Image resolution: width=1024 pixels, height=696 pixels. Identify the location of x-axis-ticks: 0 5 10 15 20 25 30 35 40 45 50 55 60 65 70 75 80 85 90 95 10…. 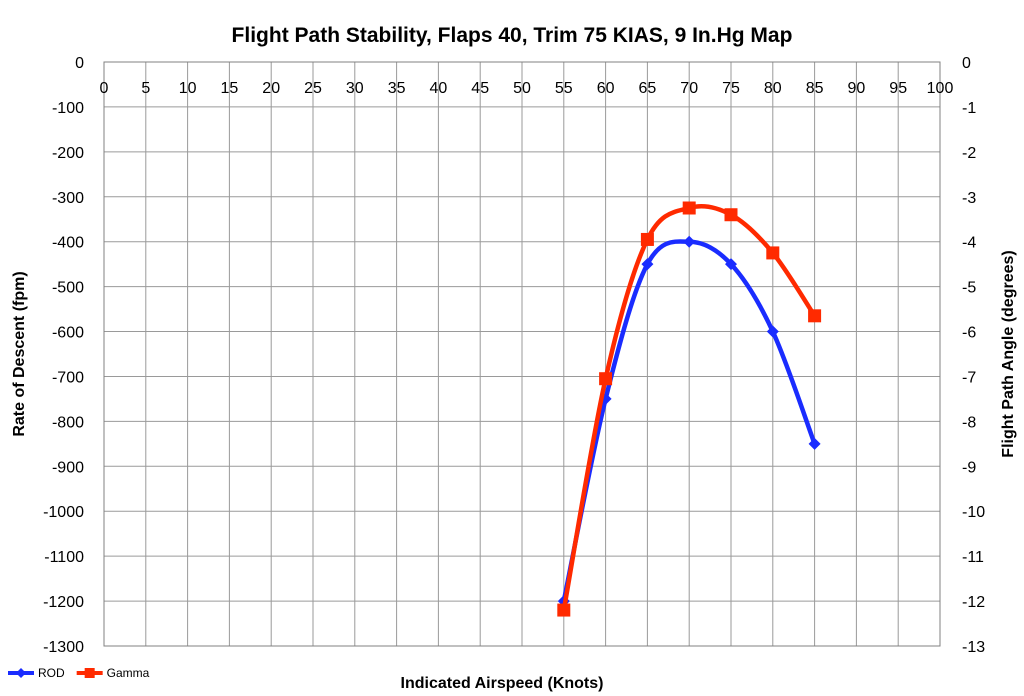
(527, 88).